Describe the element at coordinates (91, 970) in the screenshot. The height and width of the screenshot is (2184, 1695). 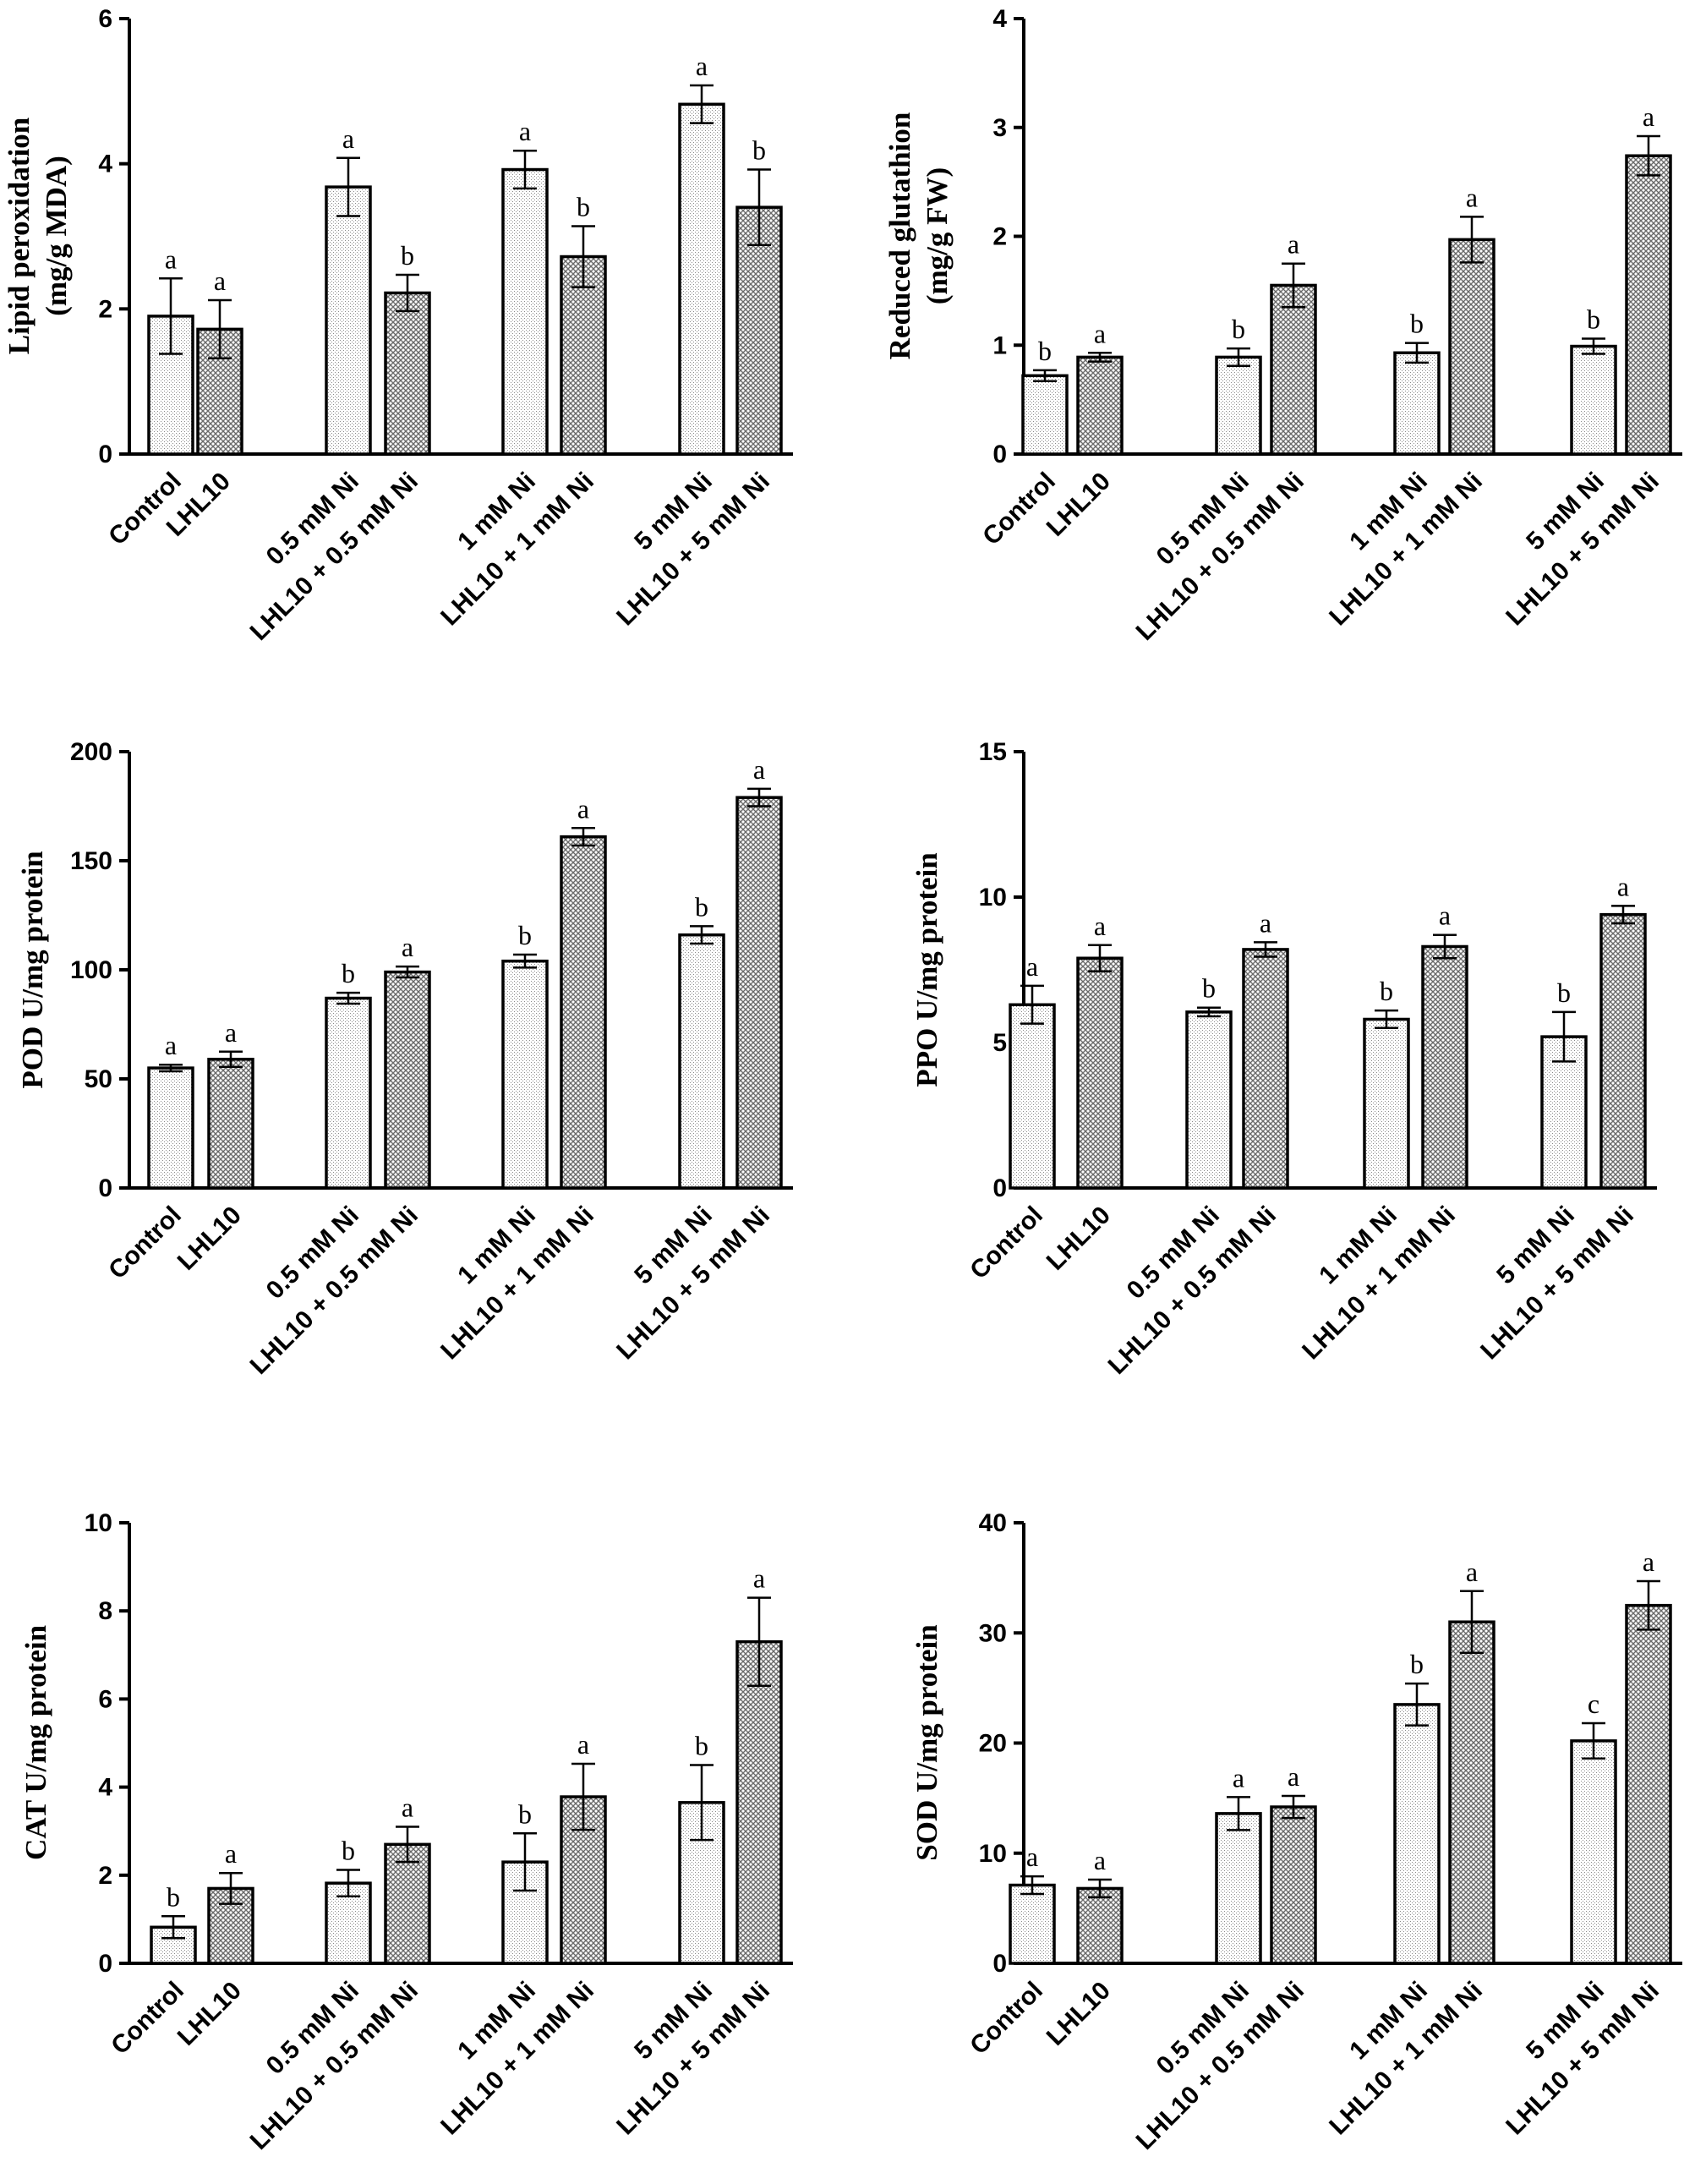
I see `y-tick-label: 100` at that location.